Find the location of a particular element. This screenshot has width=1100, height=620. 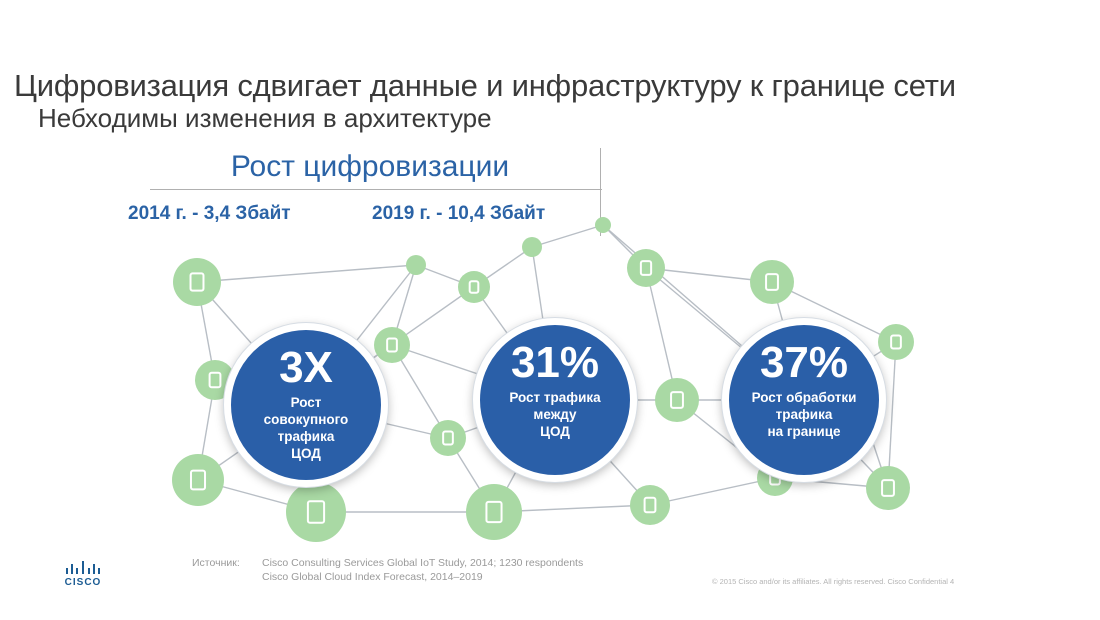

stat-circle-inter-dc-traffic: 31% Рост трафика между ЦОД is located at coordinates (555, 400).